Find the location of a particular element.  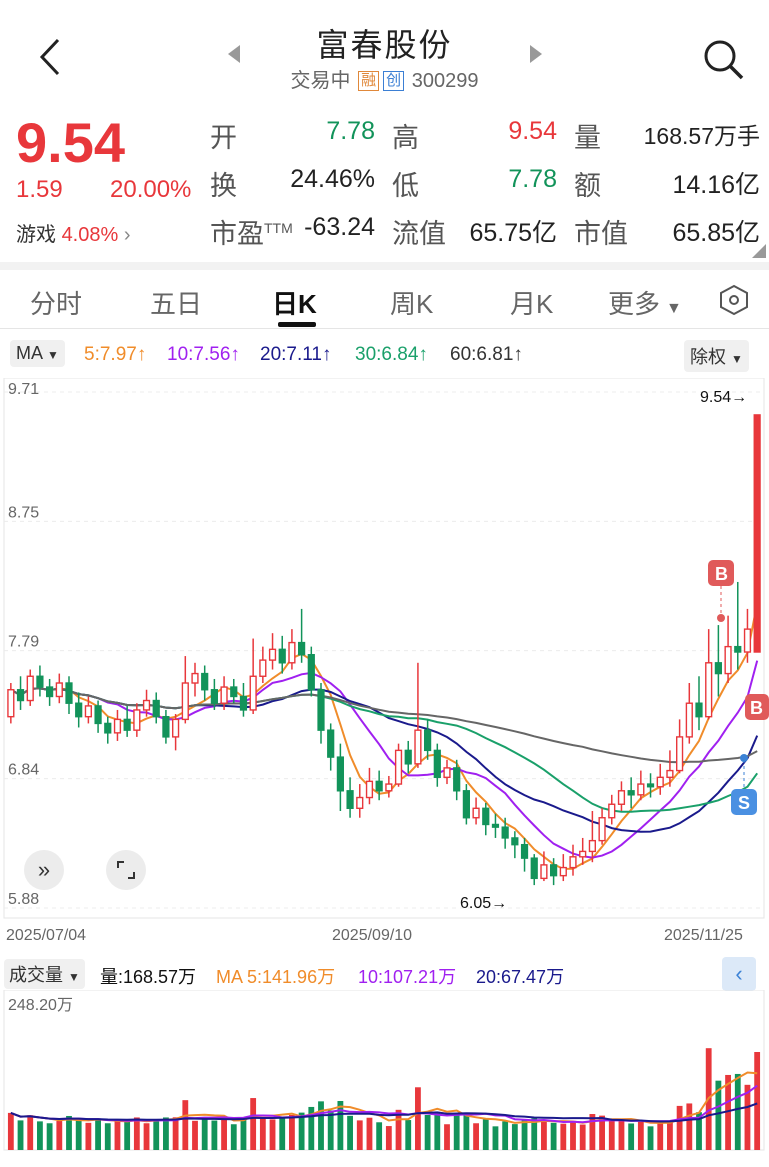

pe-value: -63.24 is located at coordinates (339, 227).